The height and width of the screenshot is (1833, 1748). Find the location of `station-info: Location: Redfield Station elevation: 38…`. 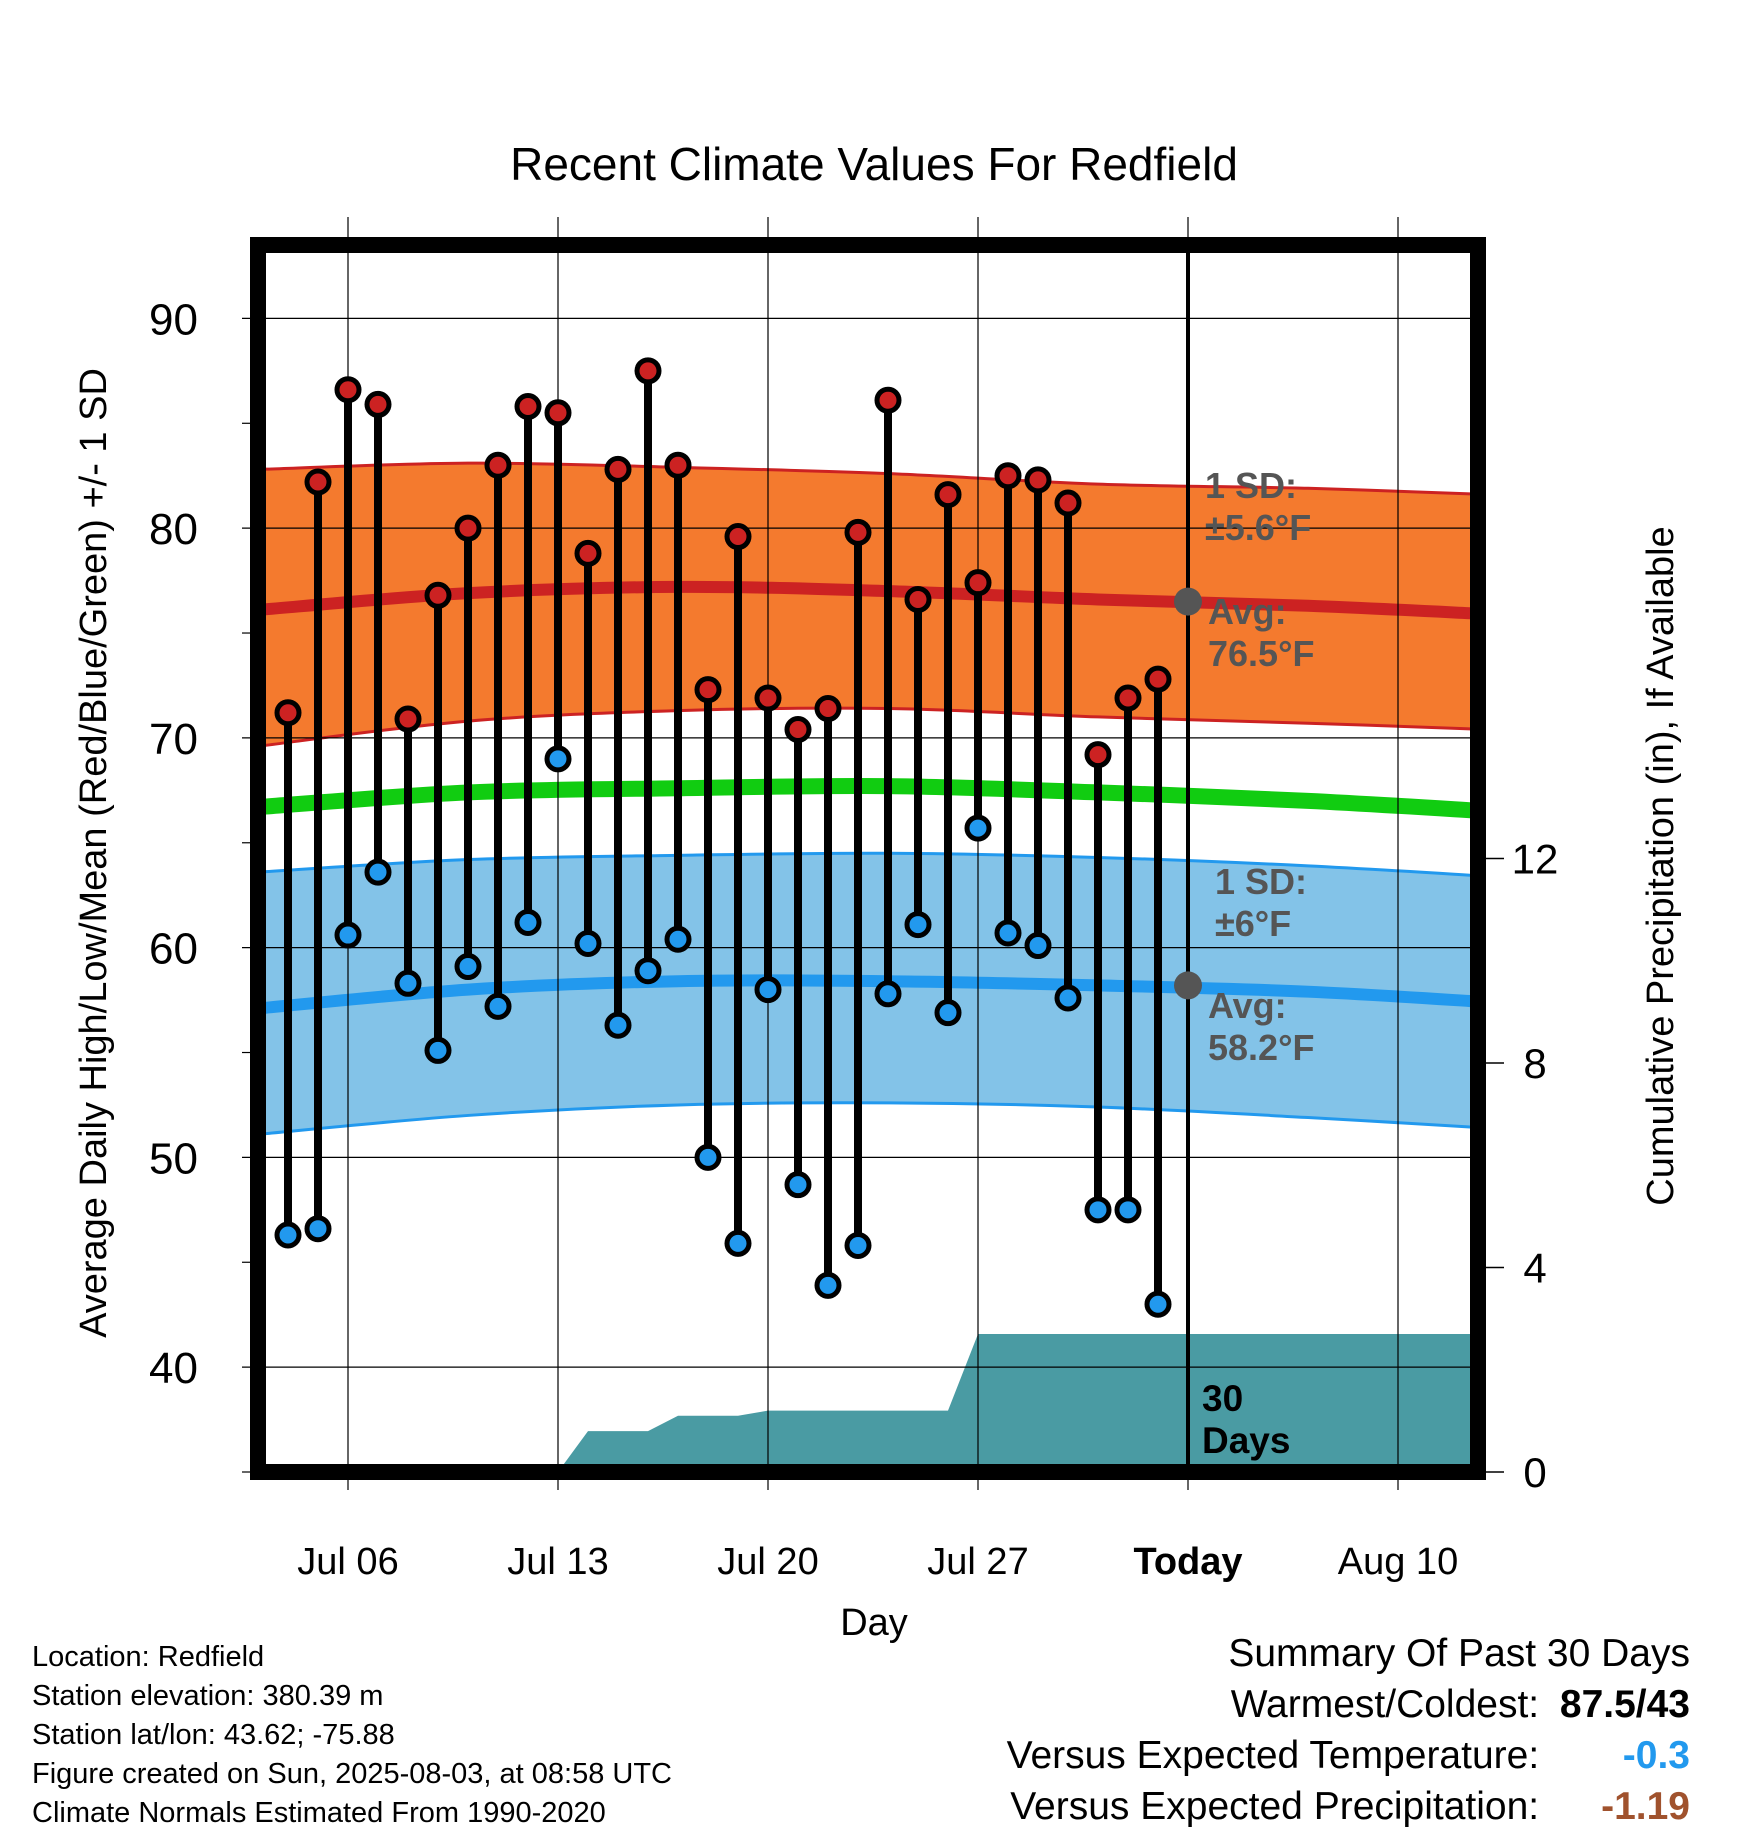

station-info: Location: Redfield Station elevation: 38… is located at coordinates (352, 1735).